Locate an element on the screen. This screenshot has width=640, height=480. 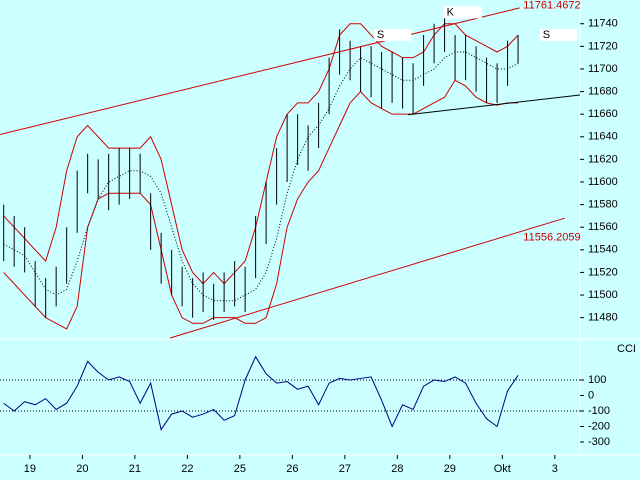
annotation: 11761.4672 is located at coordinates (551, 6).